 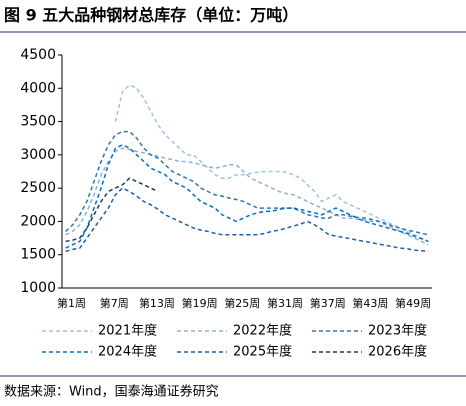 What do you see at coordinates (38, 188) in the screenshot?
I see `y-tick-label: 2500` at bounding box center [38, 188].